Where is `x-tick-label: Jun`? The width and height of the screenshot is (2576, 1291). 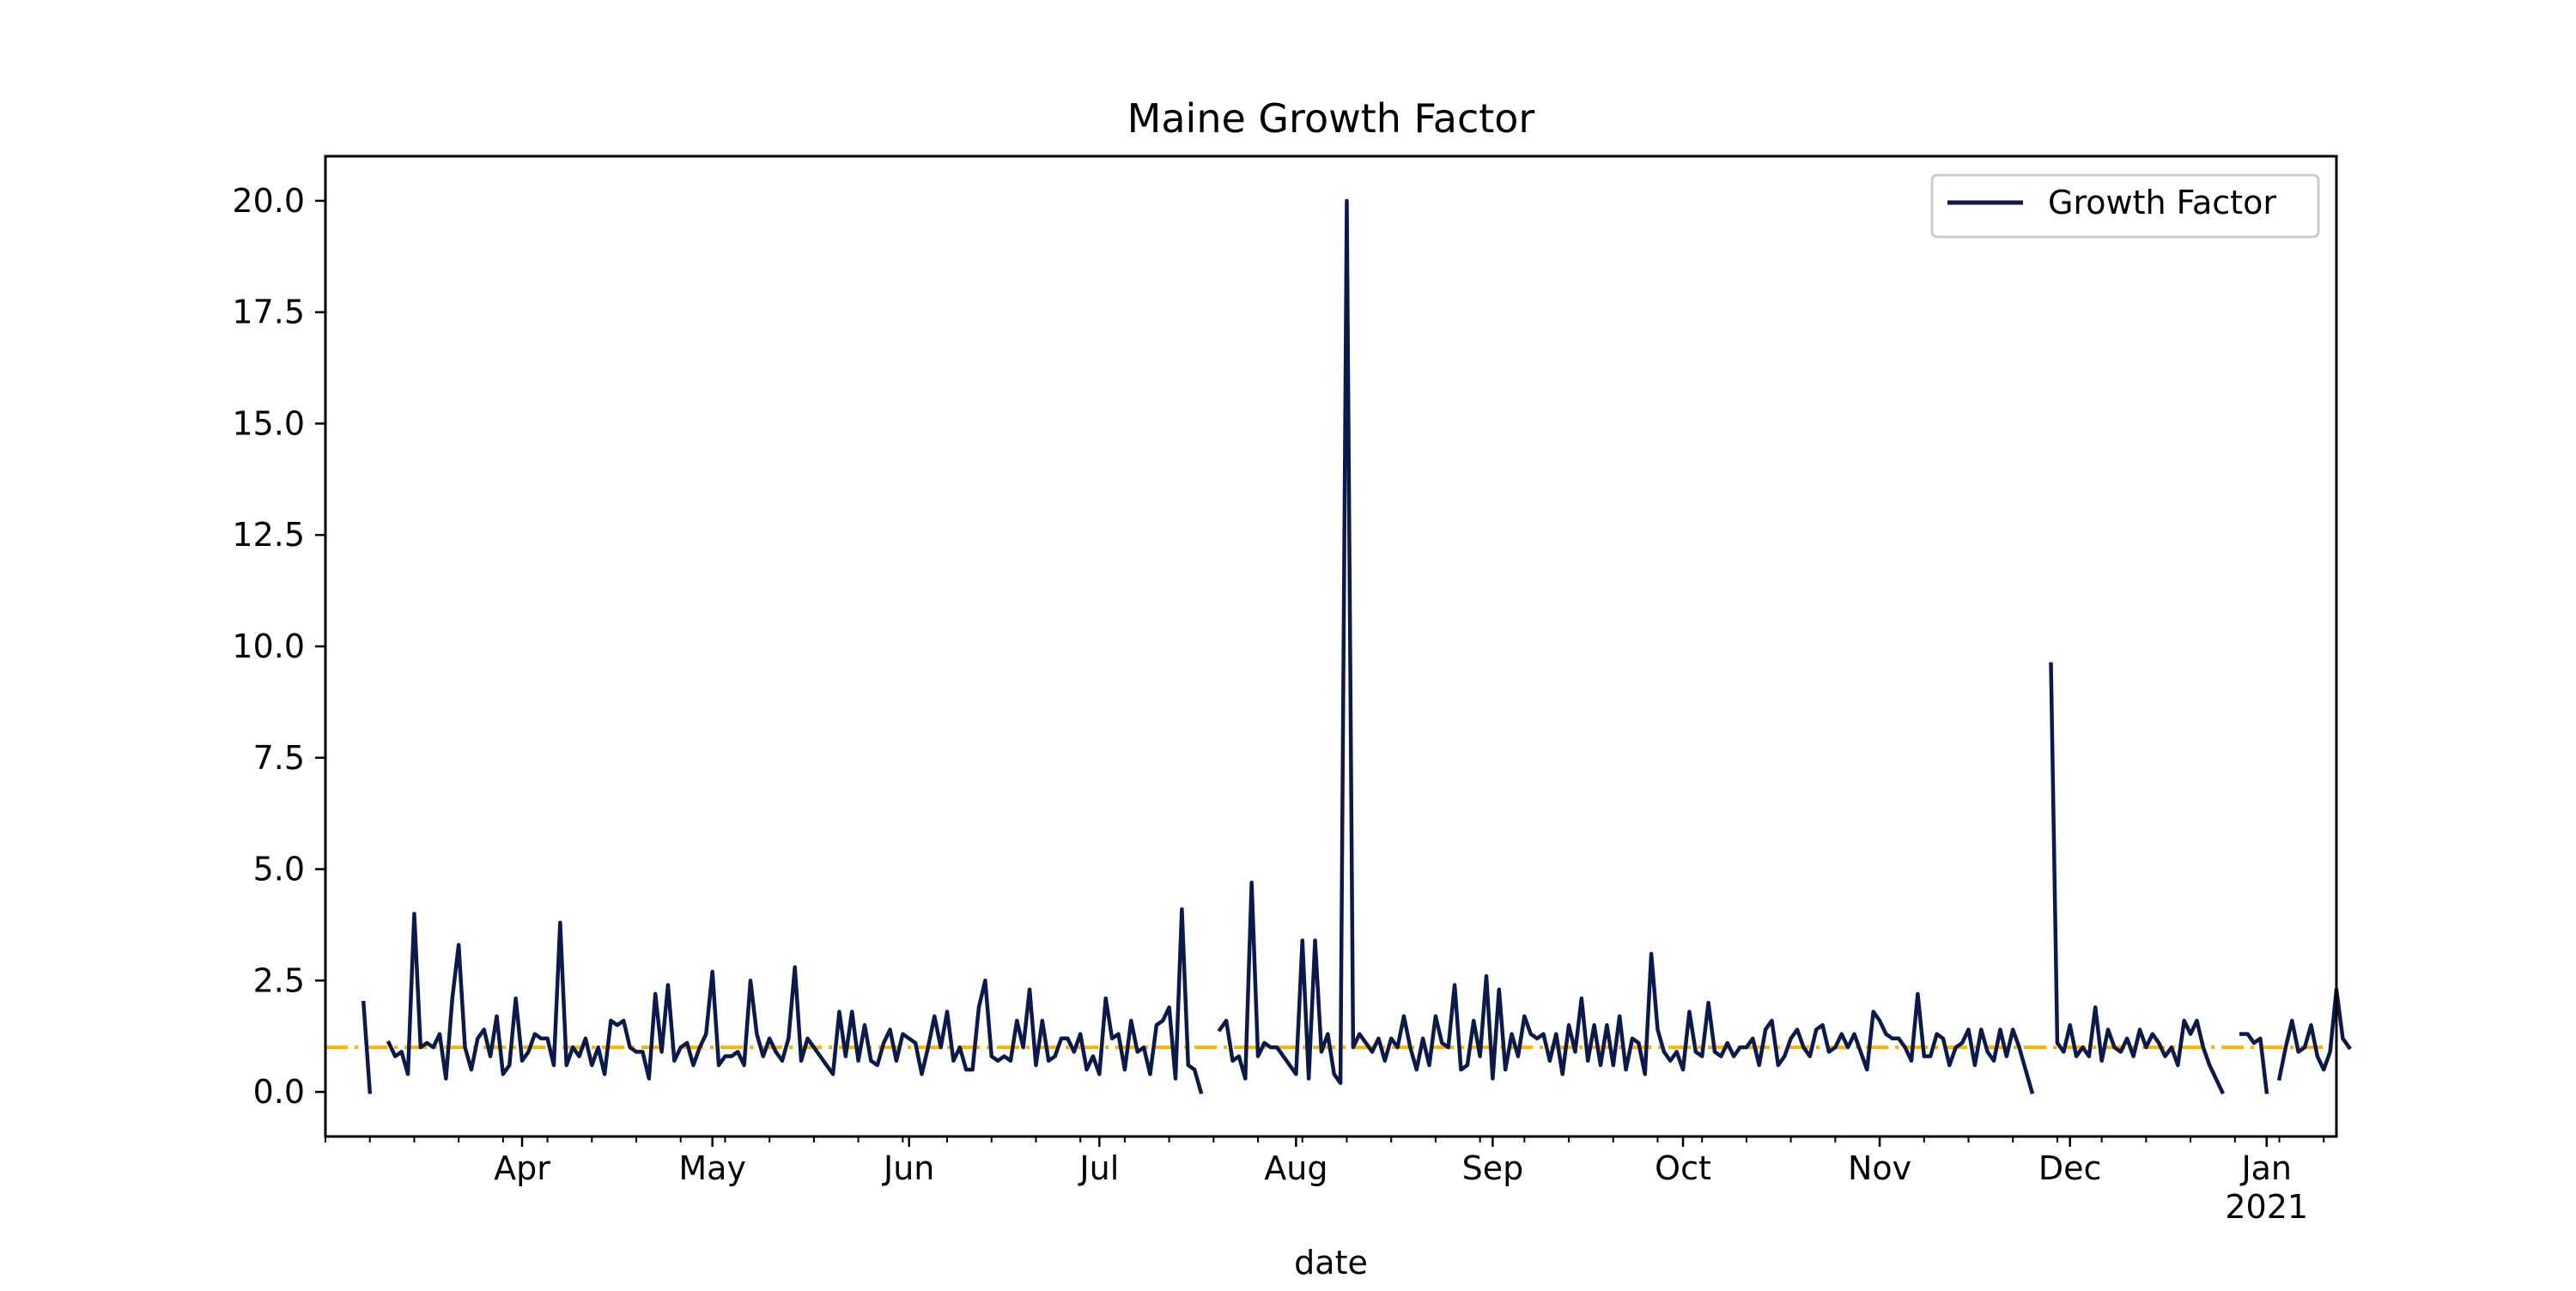
x-tick-label: Jun is located at coordinates (908, 1168).